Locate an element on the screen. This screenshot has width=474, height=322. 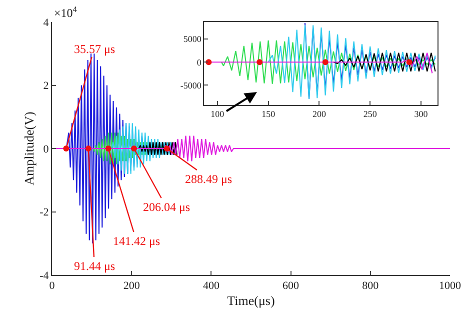
y-tick-label: 4 is located at coordinates (46, 22).